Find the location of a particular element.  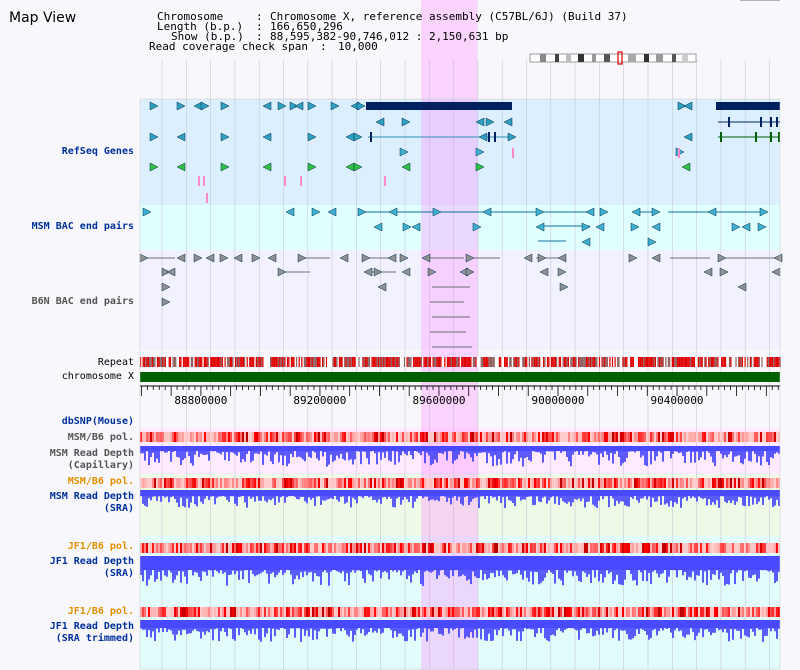

show-sep: : is located at coordinates (259, 36).